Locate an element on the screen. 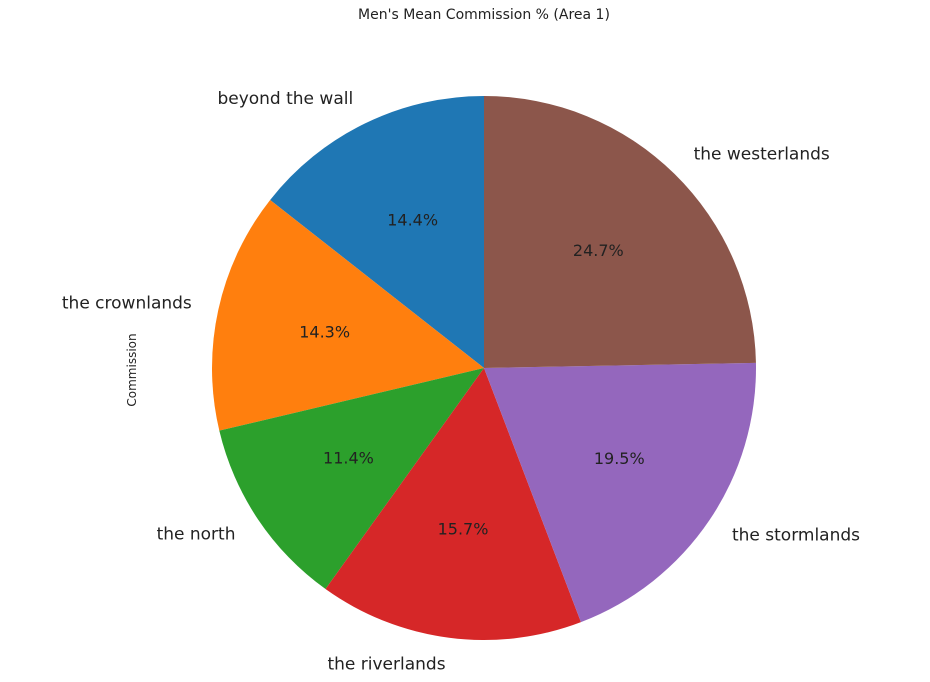 The image size is (930, 682). pct-label-the-stormlands: 19.5% is located at coordinates (619, 458).